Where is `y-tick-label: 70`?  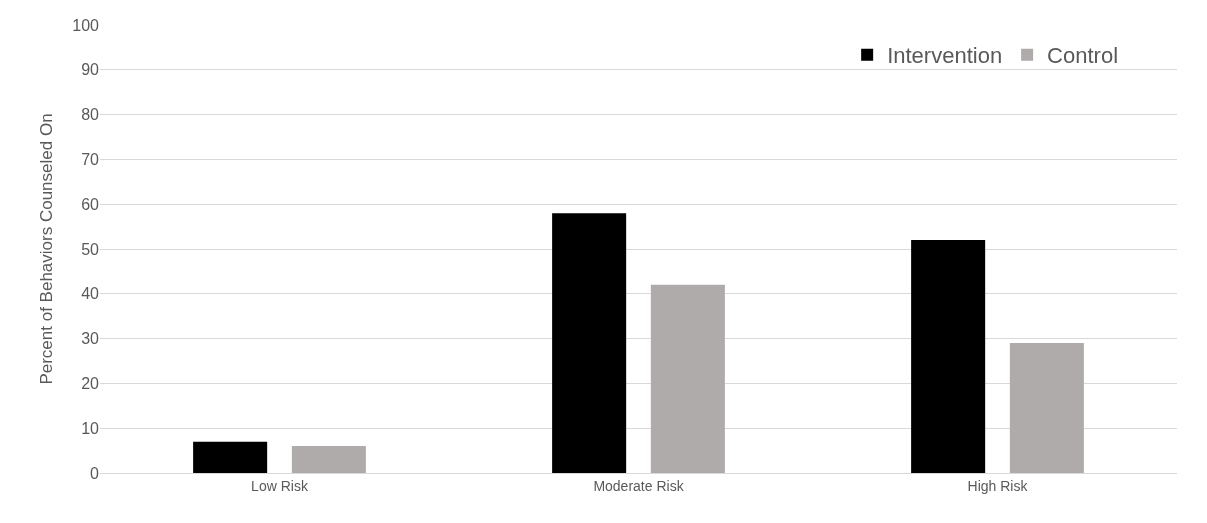 y-tick-label: 70 is located at coordinates (90, 159).